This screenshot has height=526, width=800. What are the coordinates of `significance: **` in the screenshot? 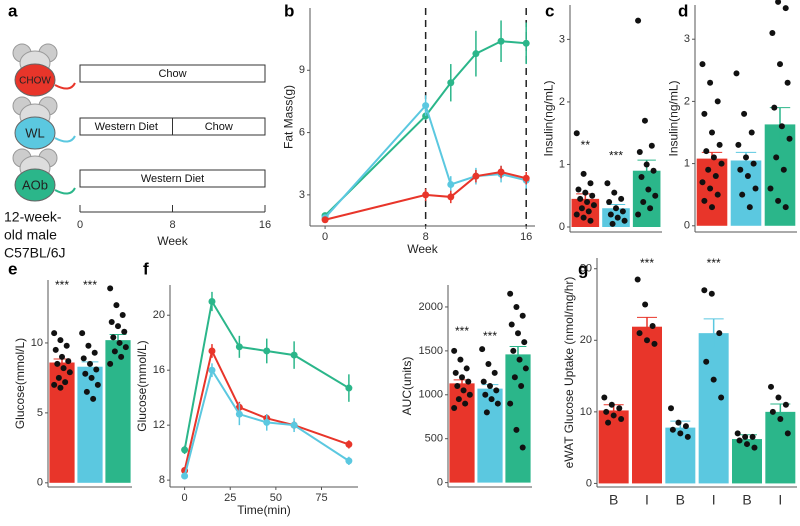 It's located at (586, 145).